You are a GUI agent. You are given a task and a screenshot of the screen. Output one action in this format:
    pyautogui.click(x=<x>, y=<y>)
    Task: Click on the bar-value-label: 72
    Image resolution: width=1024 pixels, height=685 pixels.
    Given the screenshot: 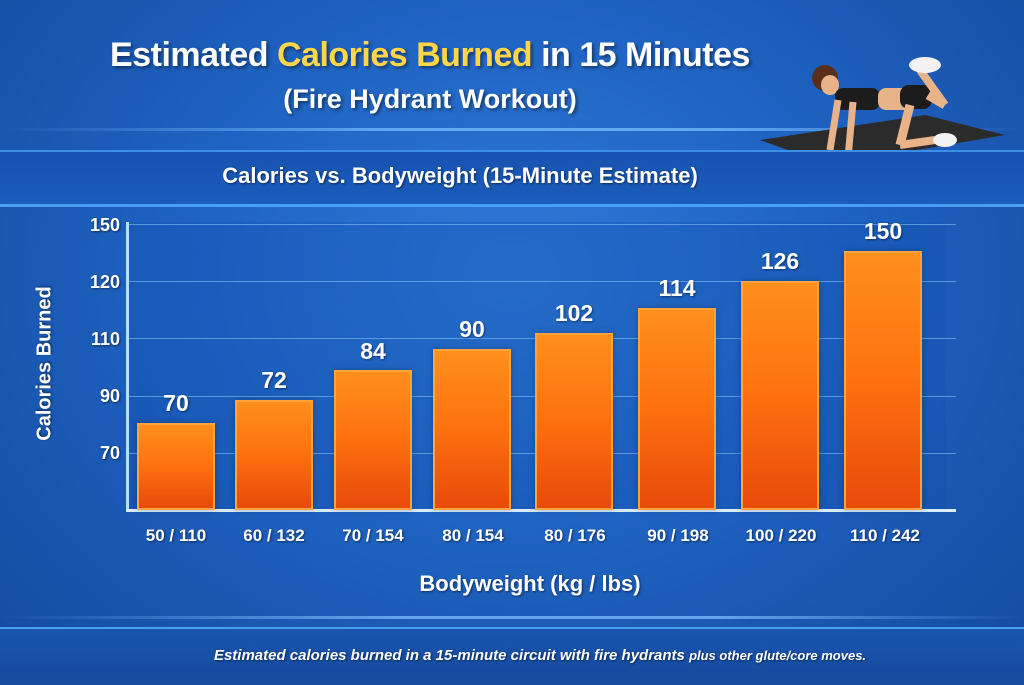 What is the action you would take?
    pyautogui.click(x=274, y=380)
    